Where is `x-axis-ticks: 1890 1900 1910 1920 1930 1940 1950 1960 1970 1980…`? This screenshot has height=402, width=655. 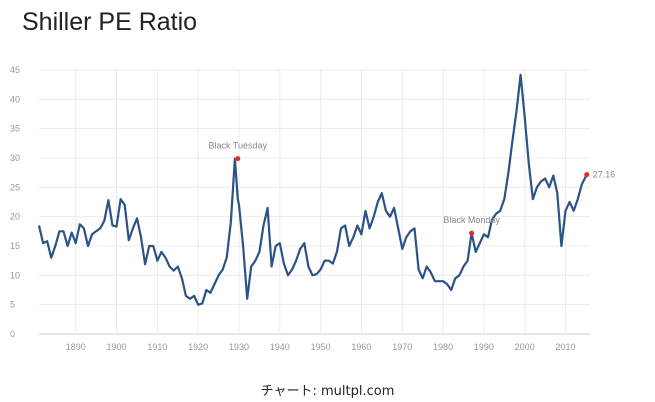
x-axis-ticks: 1890 1900 1910 1920 1930 1940 1950 1960 1970 1980… is located at coordinates (321, 347).